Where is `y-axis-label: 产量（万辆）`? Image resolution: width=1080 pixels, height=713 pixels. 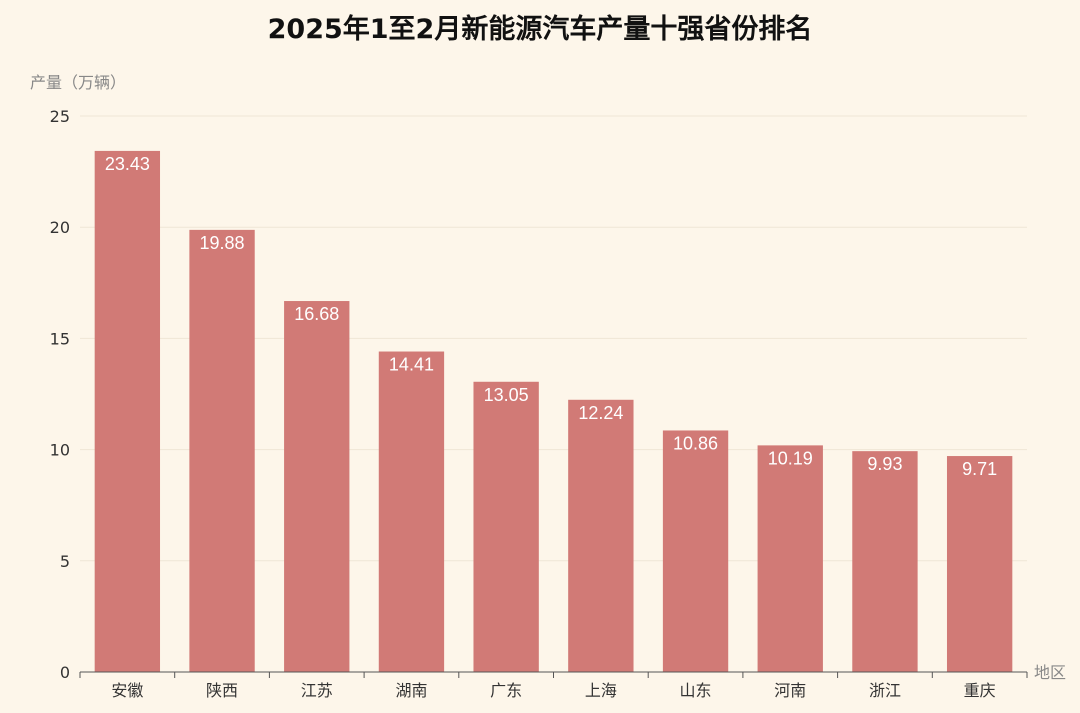
y-axis-label: 产量（万辆） is located at coordinates (78, 82).